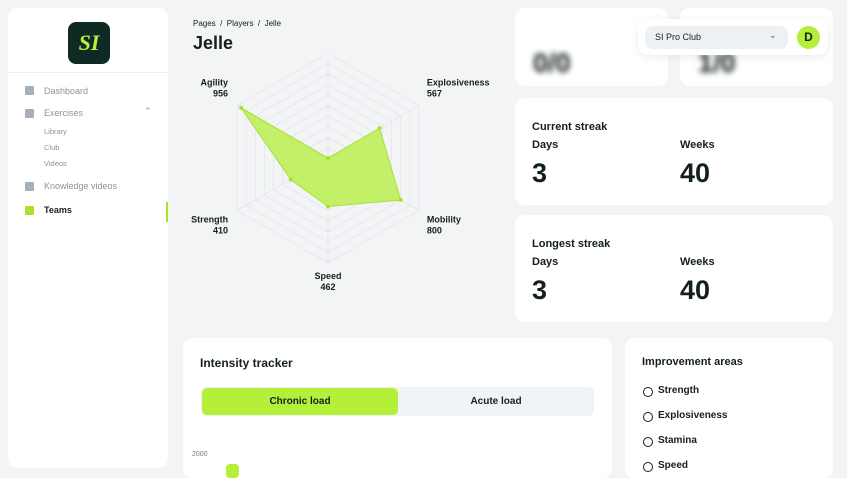 Image resolution: width=847 pixels, height=478 pixels. Describe the element at coordinates (246, 363) in the screenshot. I see `card-title: Intensity tracker` at that location.